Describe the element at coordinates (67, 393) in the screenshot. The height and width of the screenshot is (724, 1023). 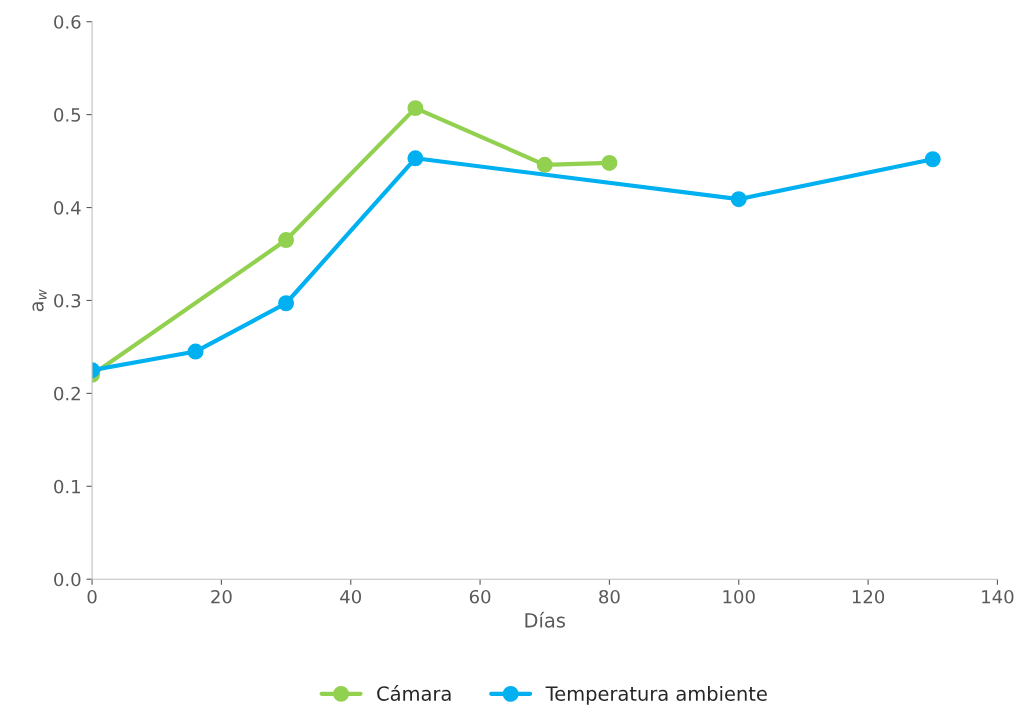
I see `y-tick-label: 0.2` at that location.